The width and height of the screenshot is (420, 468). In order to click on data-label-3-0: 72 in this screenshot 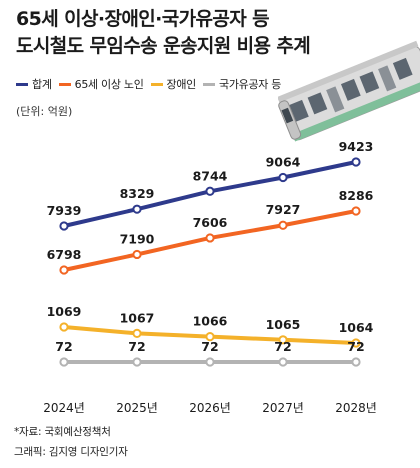, I will do `click(63, 346)`.